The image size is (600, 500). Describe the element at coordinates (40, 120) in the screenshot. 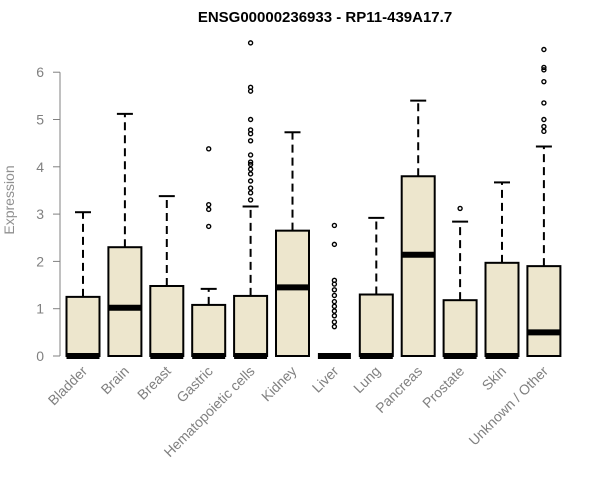

I see `y-tick-label: 5` at that location.